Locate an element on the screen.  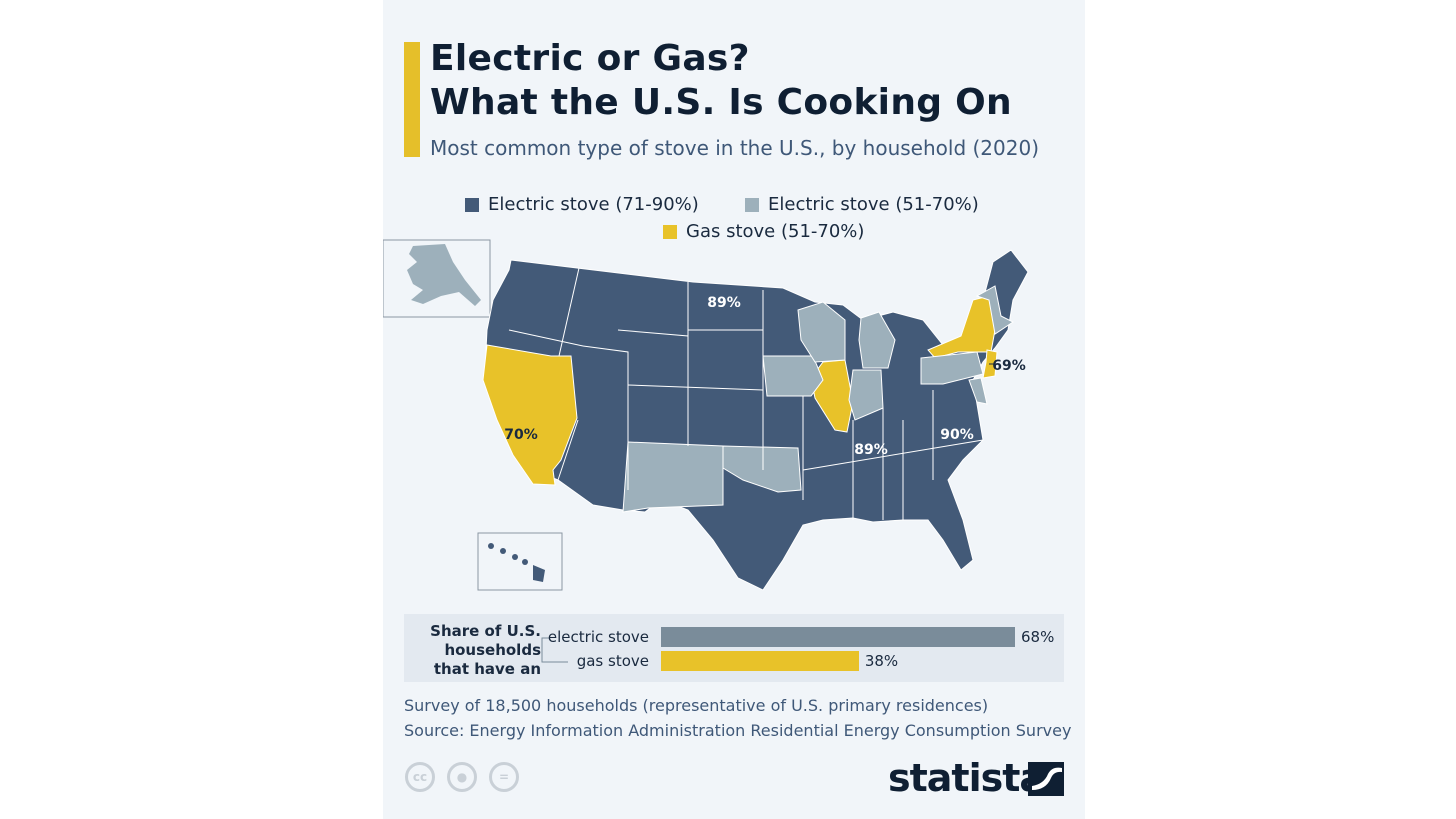
title-line-1: Electric or Gas? is located at coordinates (590, 58).